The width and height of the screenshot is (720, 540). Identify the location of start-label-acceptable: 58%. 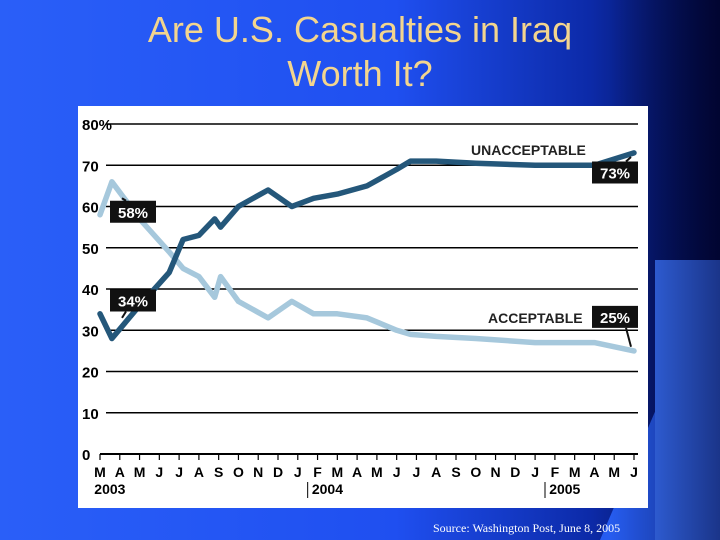
(133, 213).